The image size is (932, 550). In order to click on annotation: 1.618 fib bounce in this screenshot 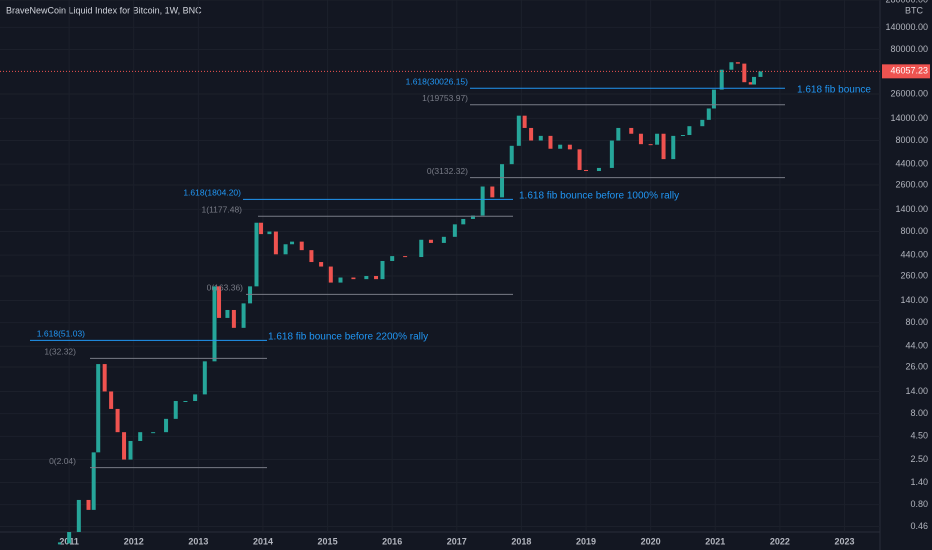, I will do `click(834, 90)`.